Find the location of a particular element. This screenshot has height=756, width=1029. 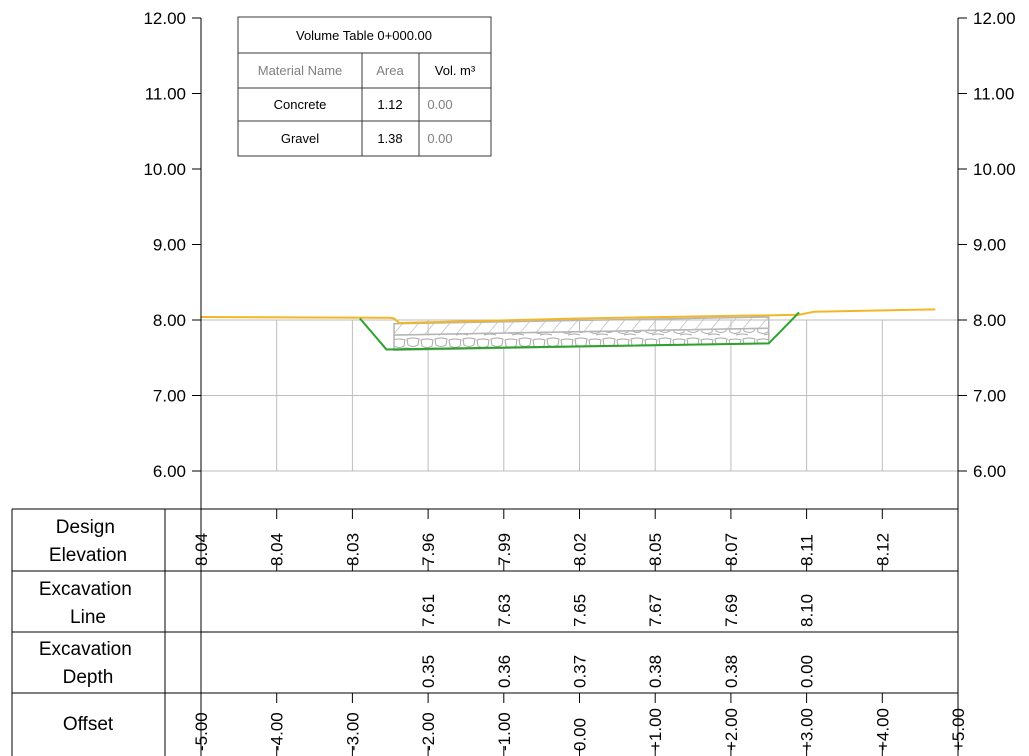

band-value-design-elevation: 8.03 is located at coordinates (352, 549).